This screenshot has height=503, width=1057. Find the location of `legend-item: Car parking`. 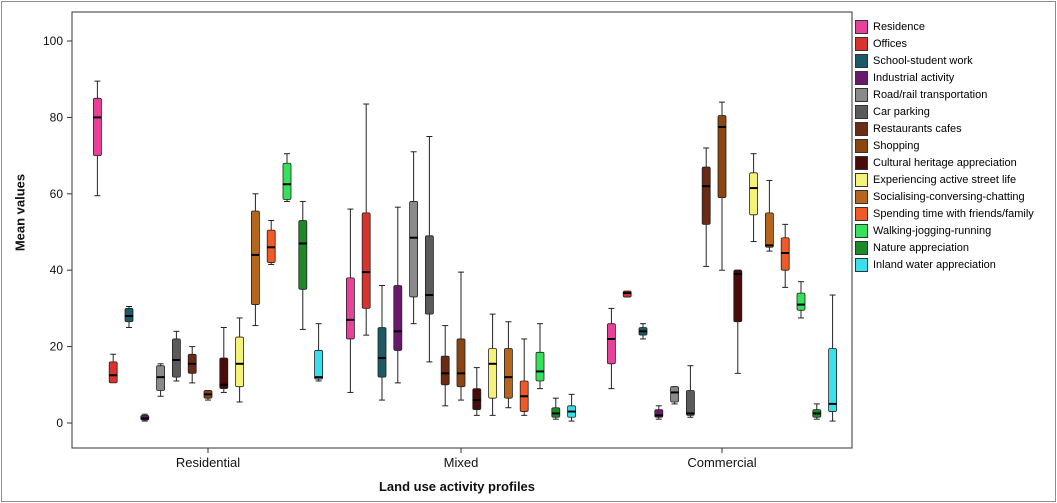

legend-item: Car parking is located at coordinates (955, 111).